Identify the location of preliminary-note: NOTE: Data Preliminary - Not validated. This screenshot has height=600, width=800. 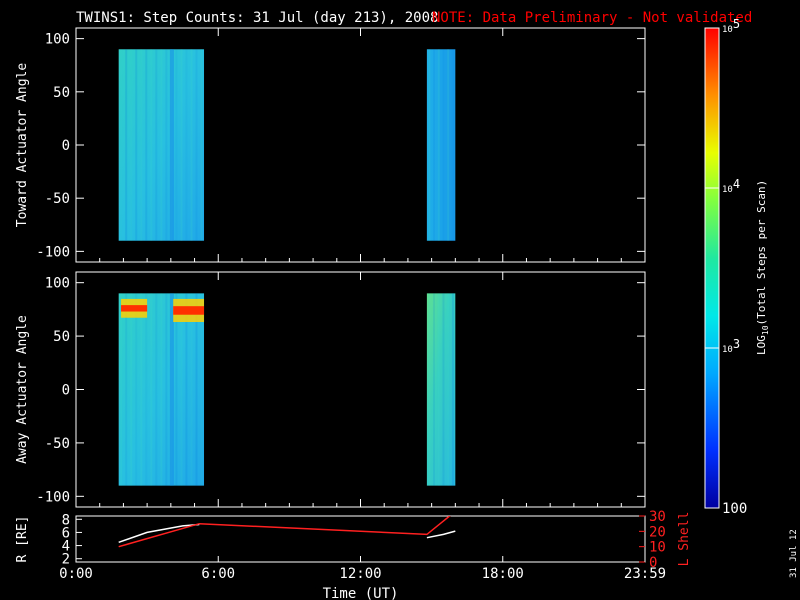
(592, 18).